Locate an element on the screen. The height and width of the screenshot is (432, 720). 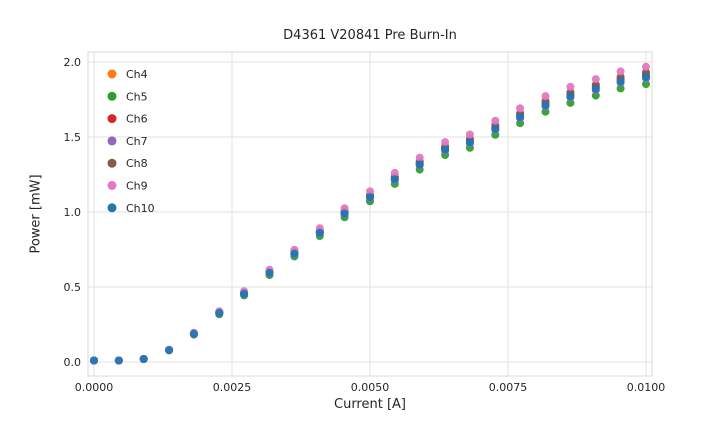
legend-marker-ch7 is located at coordinates (112, 141).